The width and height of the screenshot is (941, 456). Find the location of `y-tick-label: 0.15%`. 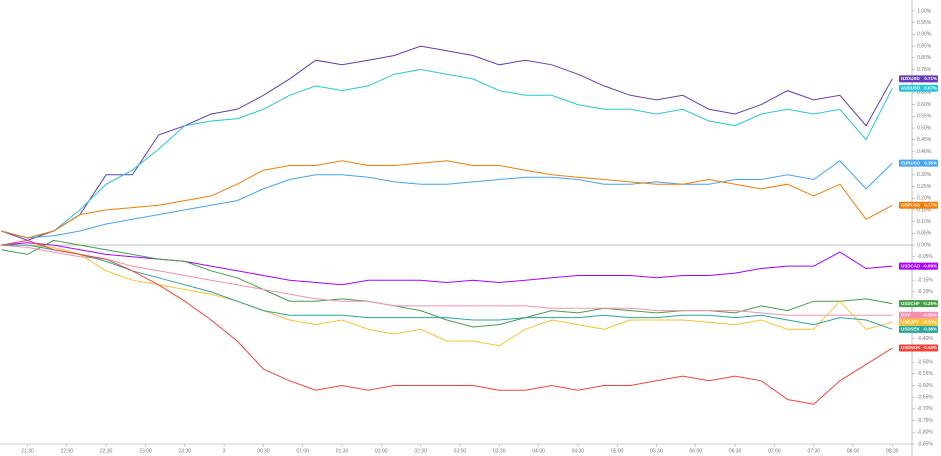

y-tick-label: 0.15% is located at coordinates (924, 210).